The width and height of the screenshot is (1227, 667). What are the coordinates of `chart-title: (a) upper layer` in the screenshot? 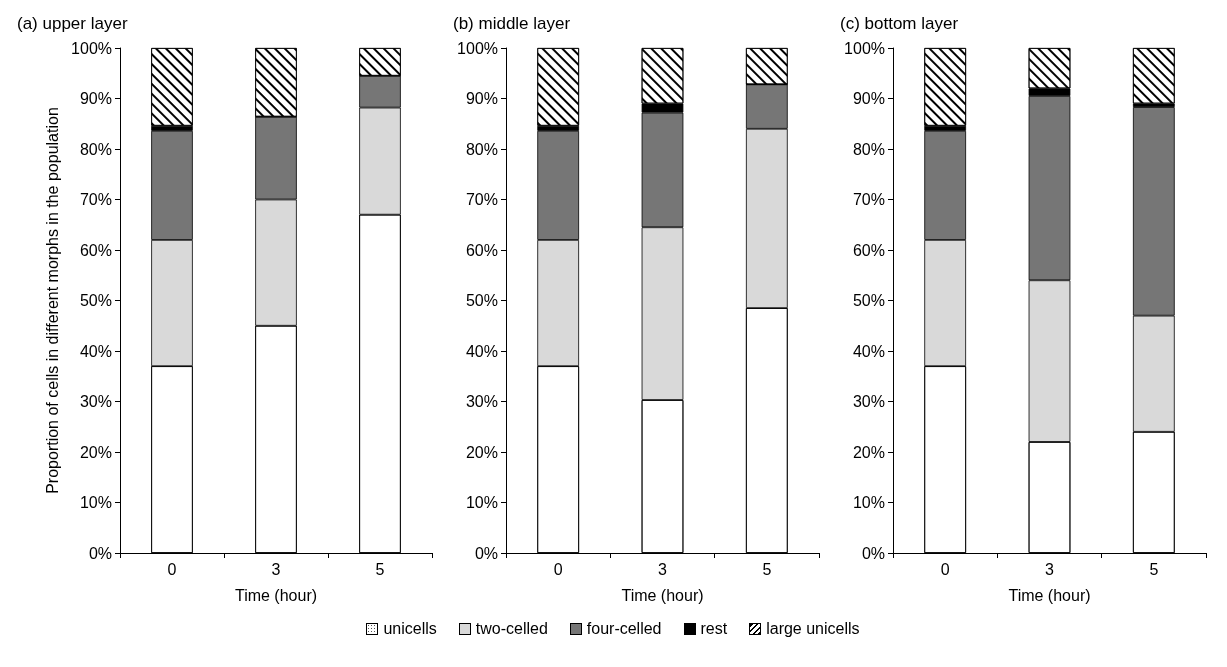 It's located at (72, 23).